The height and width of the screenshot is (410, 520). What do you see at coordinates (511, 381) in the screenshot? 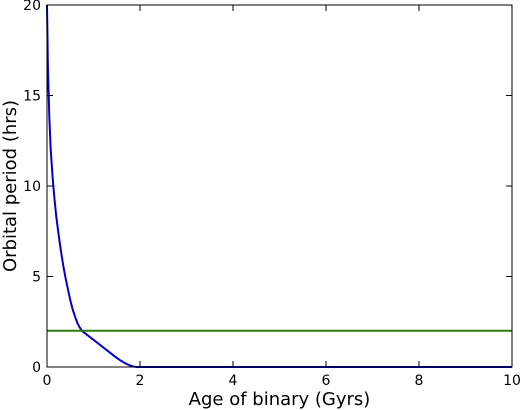
I see `x-tick-label-10: 10` at bounding box center [511, 381].